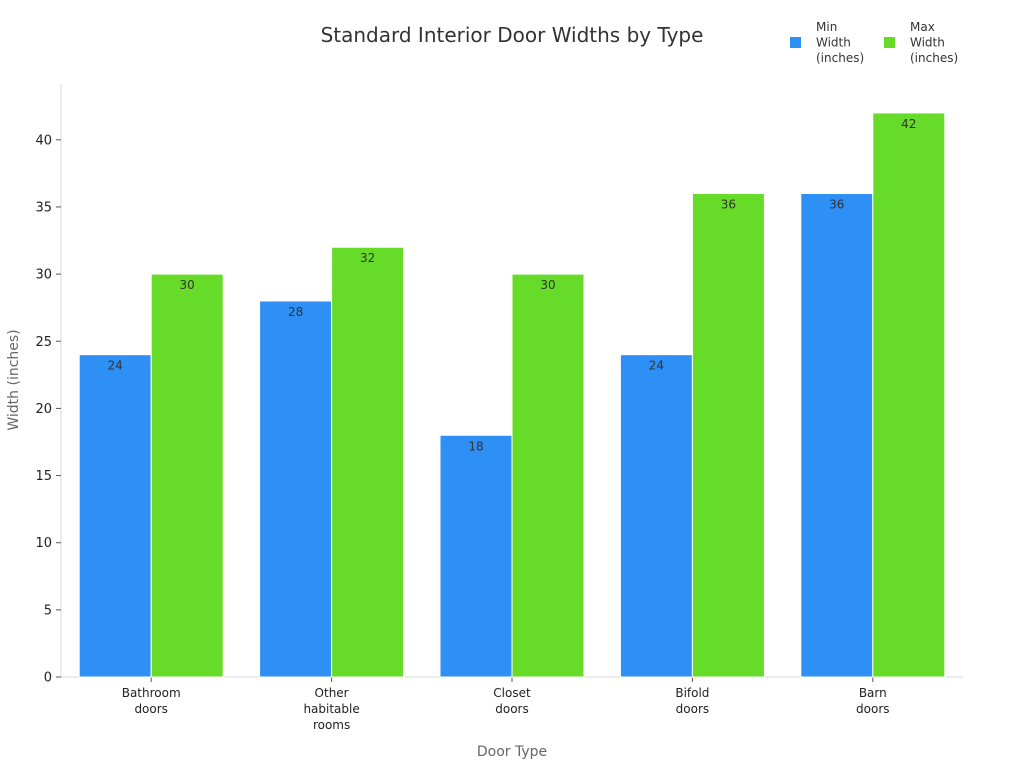  Describe the element at coordinates (43, 342) in the screenshot. I see `y-tick-label: 25` at that location.